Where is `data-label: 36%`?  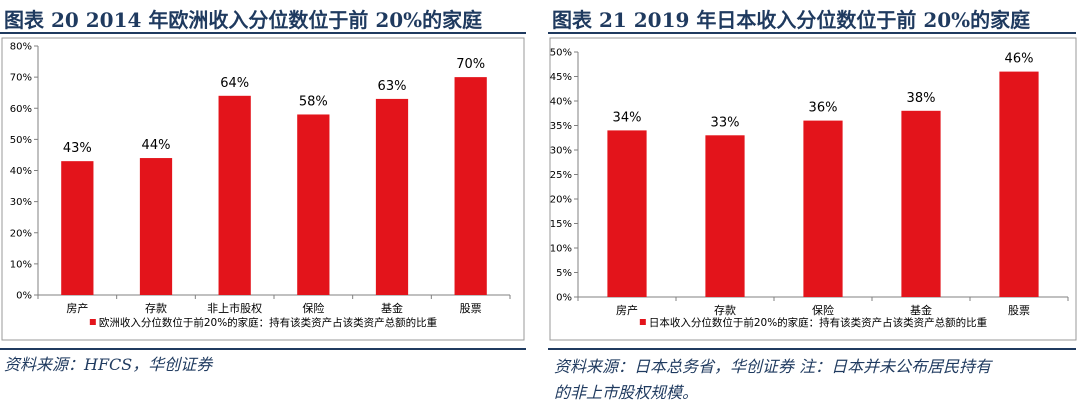
data-label: 36% is located at coordinates (823, 108).